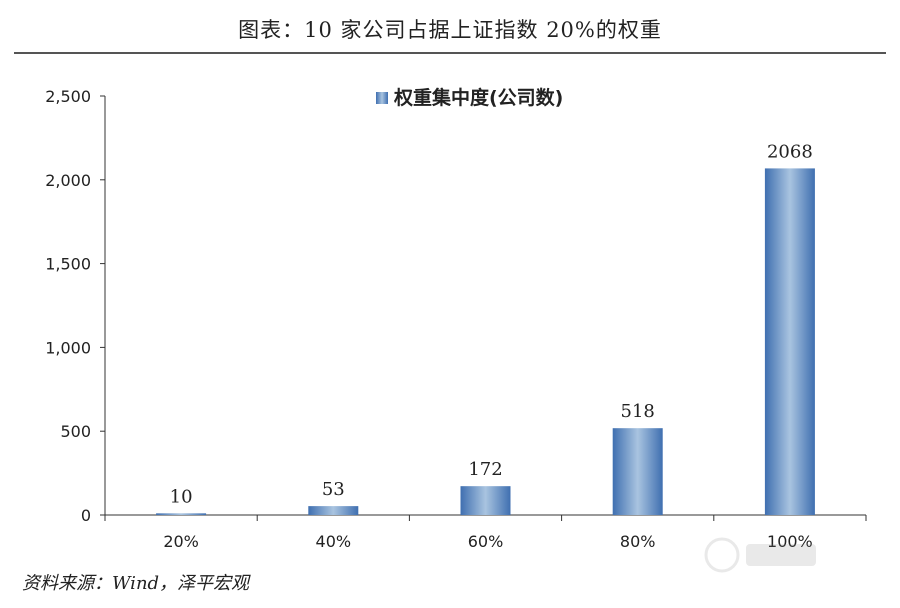 The width and height of the screenshot is (900, 608). What do you see at coordinates (485, 469) in the screenshot?
I see `data-label: 172` at bounding box center [485, 469].